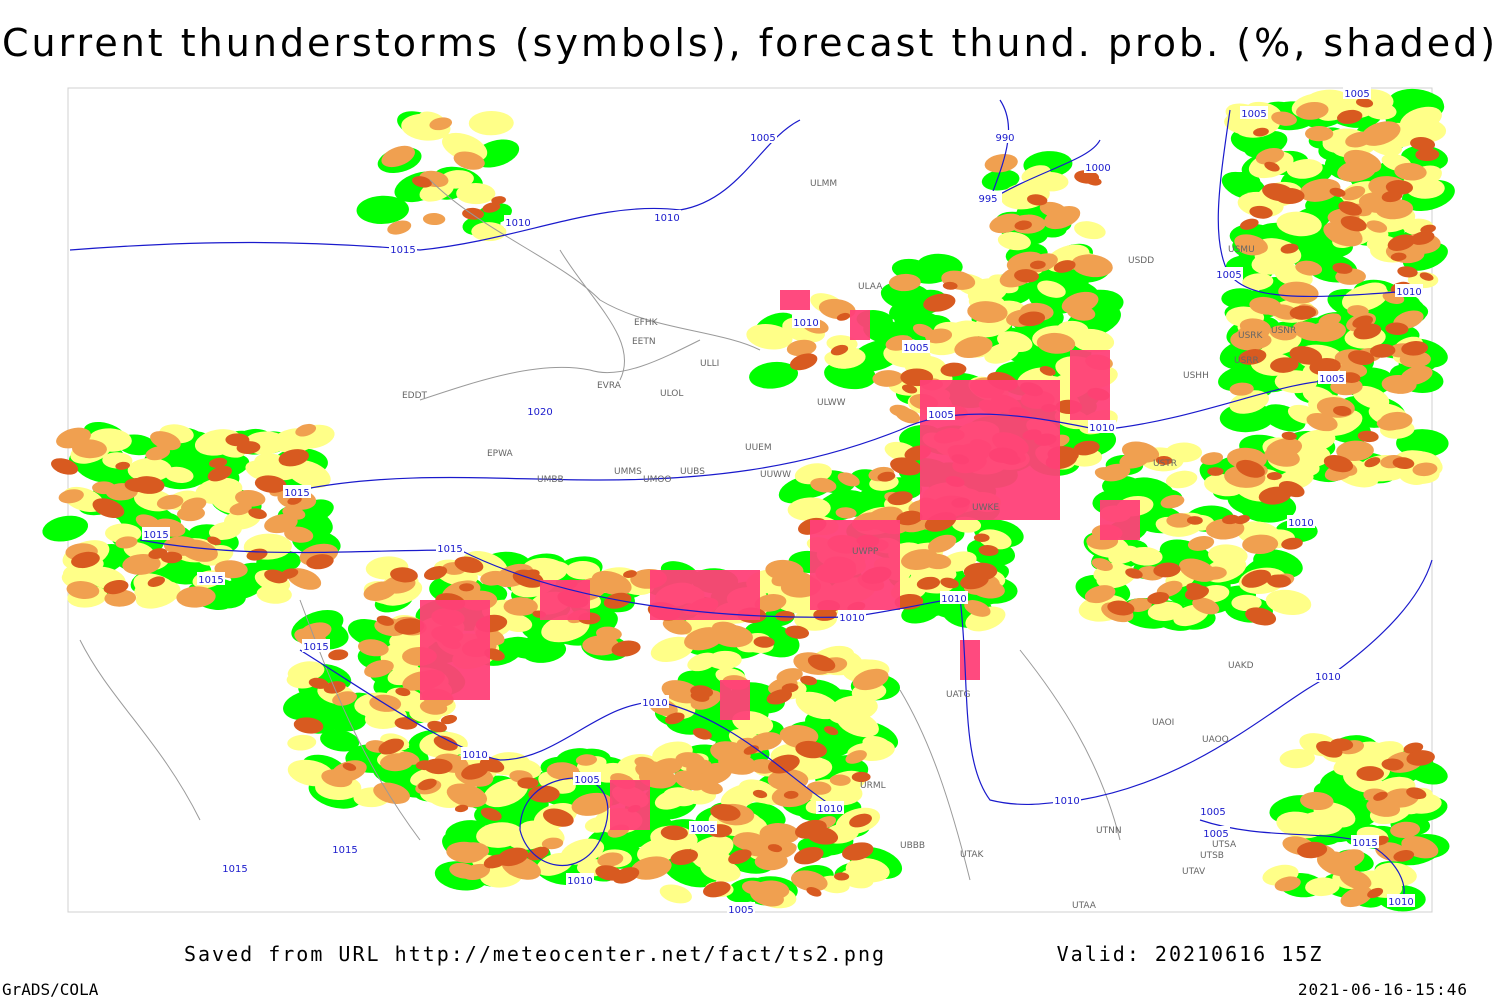 The width and height of the screenshot is (1500, 1000). What do you see at coordinates (609, 386) in the screenshot?
I see `station-code: EVRA` at bounding box center [609, 386].